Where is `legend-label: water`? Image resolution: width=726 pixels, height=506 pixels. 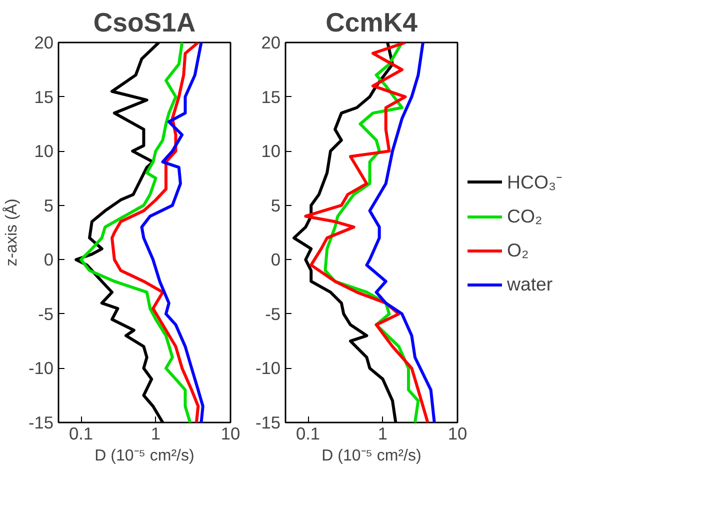
legend-label: water is located at coordinates (530, 285).